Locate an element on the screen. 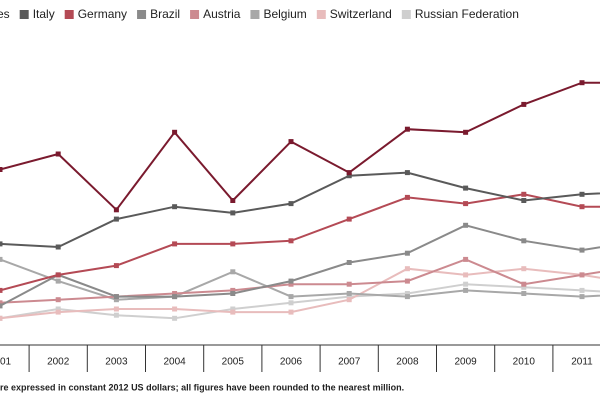 This screenshot has width=600, height=400. x-tick-label: 2002 is located at coordinates (58, 362).